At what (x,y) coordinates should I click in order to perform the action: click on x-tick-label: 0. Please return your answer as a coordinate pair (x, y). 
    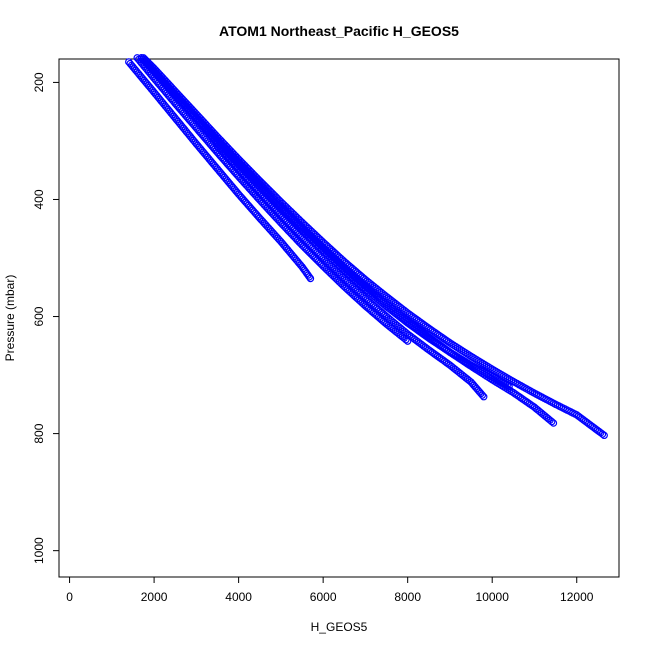
    Looking at the image, I should click on (69, 597).